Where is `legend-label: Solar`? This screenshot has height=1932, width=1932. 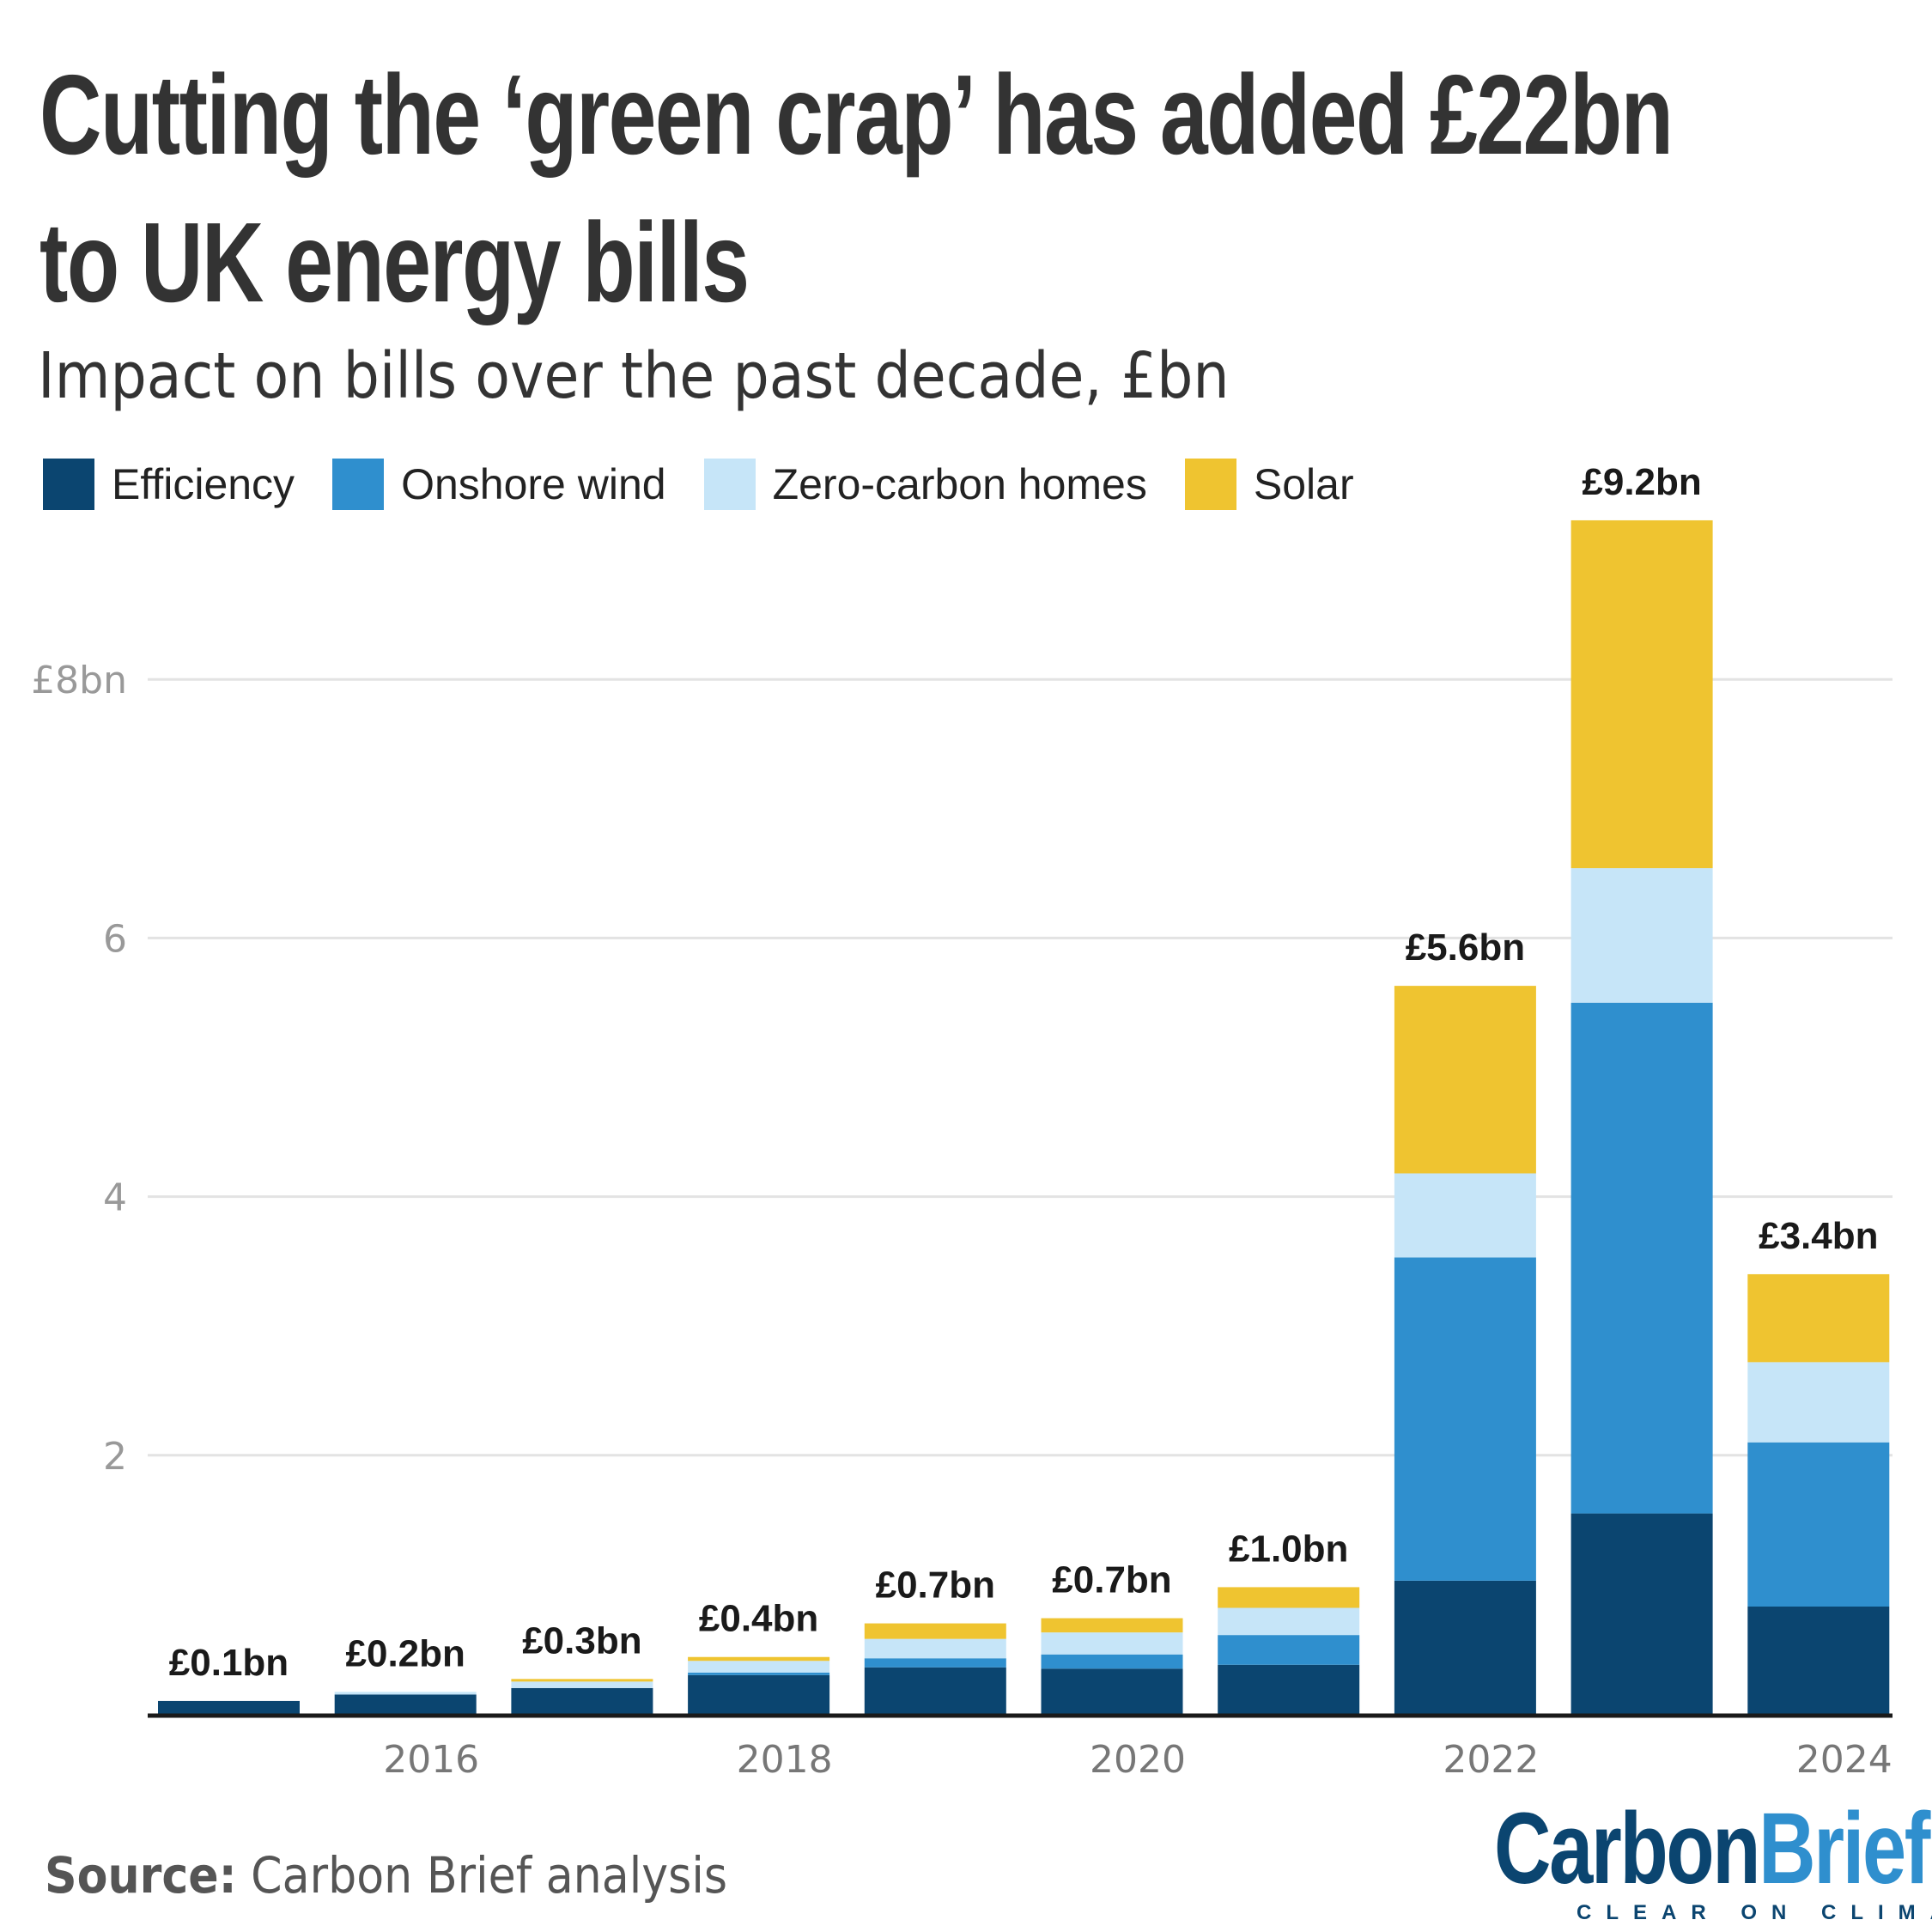 legend-label: Solar is located at coordinates (1303, 484).